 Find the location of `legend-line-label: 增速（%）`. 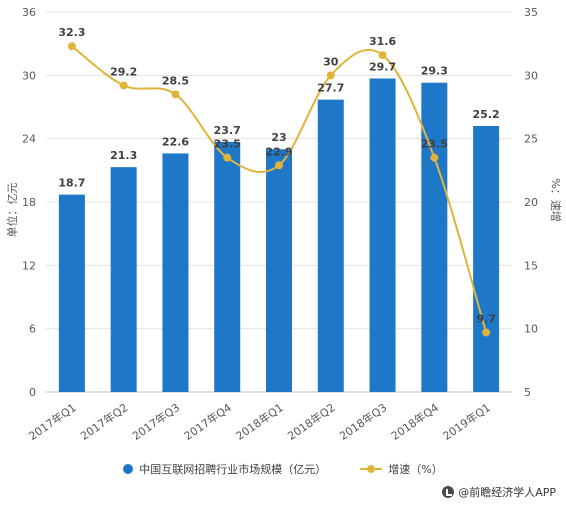

legend-line-label: 增速（%） is located at coordinates (415, 469).